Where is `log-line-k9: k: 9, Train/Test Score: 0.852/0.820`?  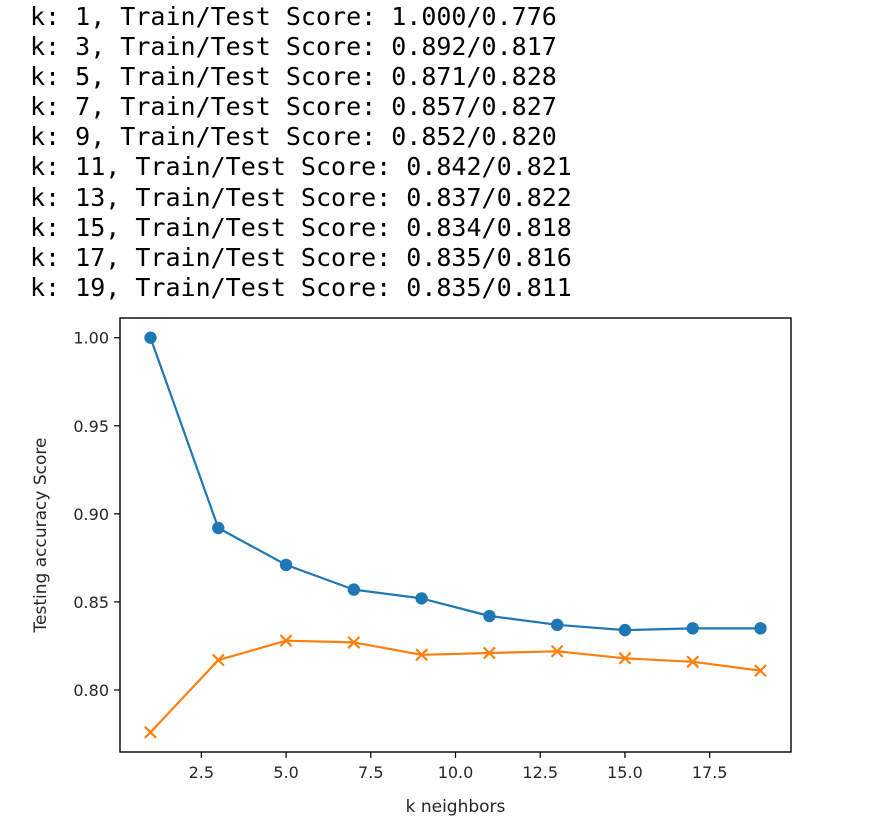
log-line-k9: k: 9, Train/Test Score: 0.852/0.820 is located at coordinates (293, 137).